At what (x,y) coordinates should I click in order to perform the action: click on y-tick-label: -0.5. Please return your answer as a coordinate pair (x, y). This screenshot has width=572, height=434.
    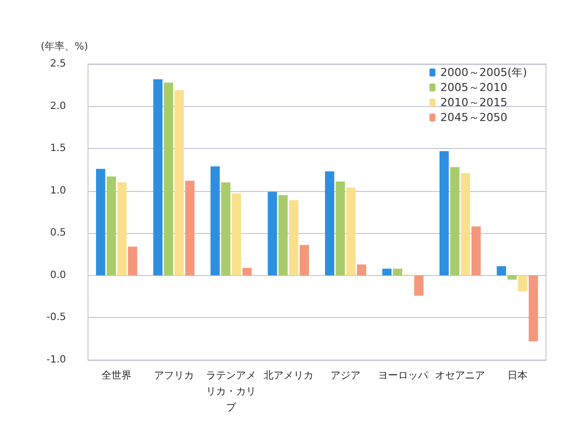
    Looking at the image, I should click on (56, 318).